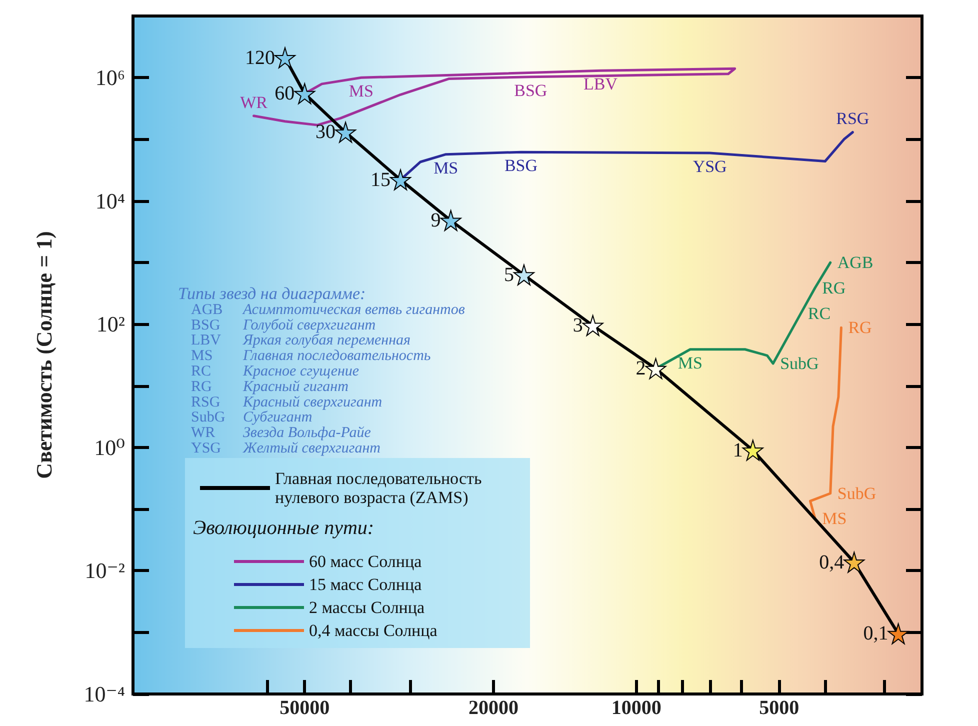  Describe the element at coordinates (111, 324) in the screenshot. I see `y-tick-label: 10²` at that location.